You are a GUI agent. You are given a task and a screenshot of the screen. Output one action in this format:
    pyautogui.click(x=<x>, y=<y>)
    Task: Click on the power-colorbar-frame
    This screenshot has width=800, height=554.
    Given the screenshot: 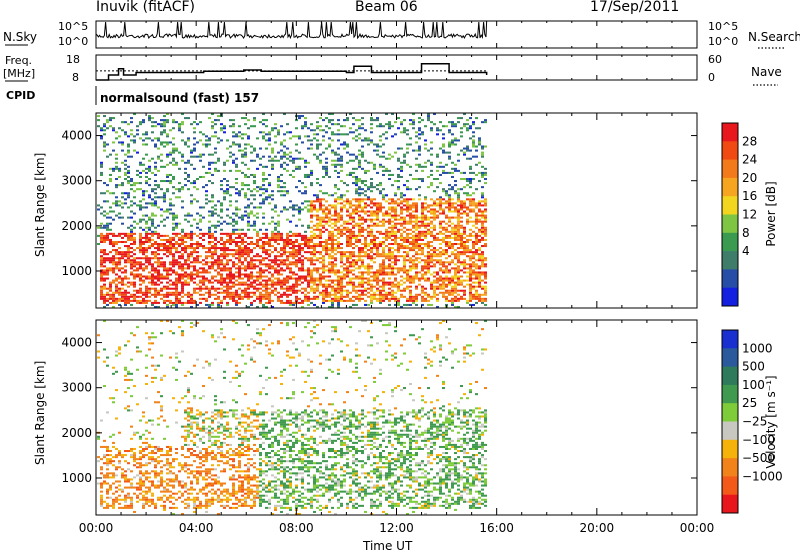 What is the action you would take?
    pyautogui.click(x=730, y=214)
    